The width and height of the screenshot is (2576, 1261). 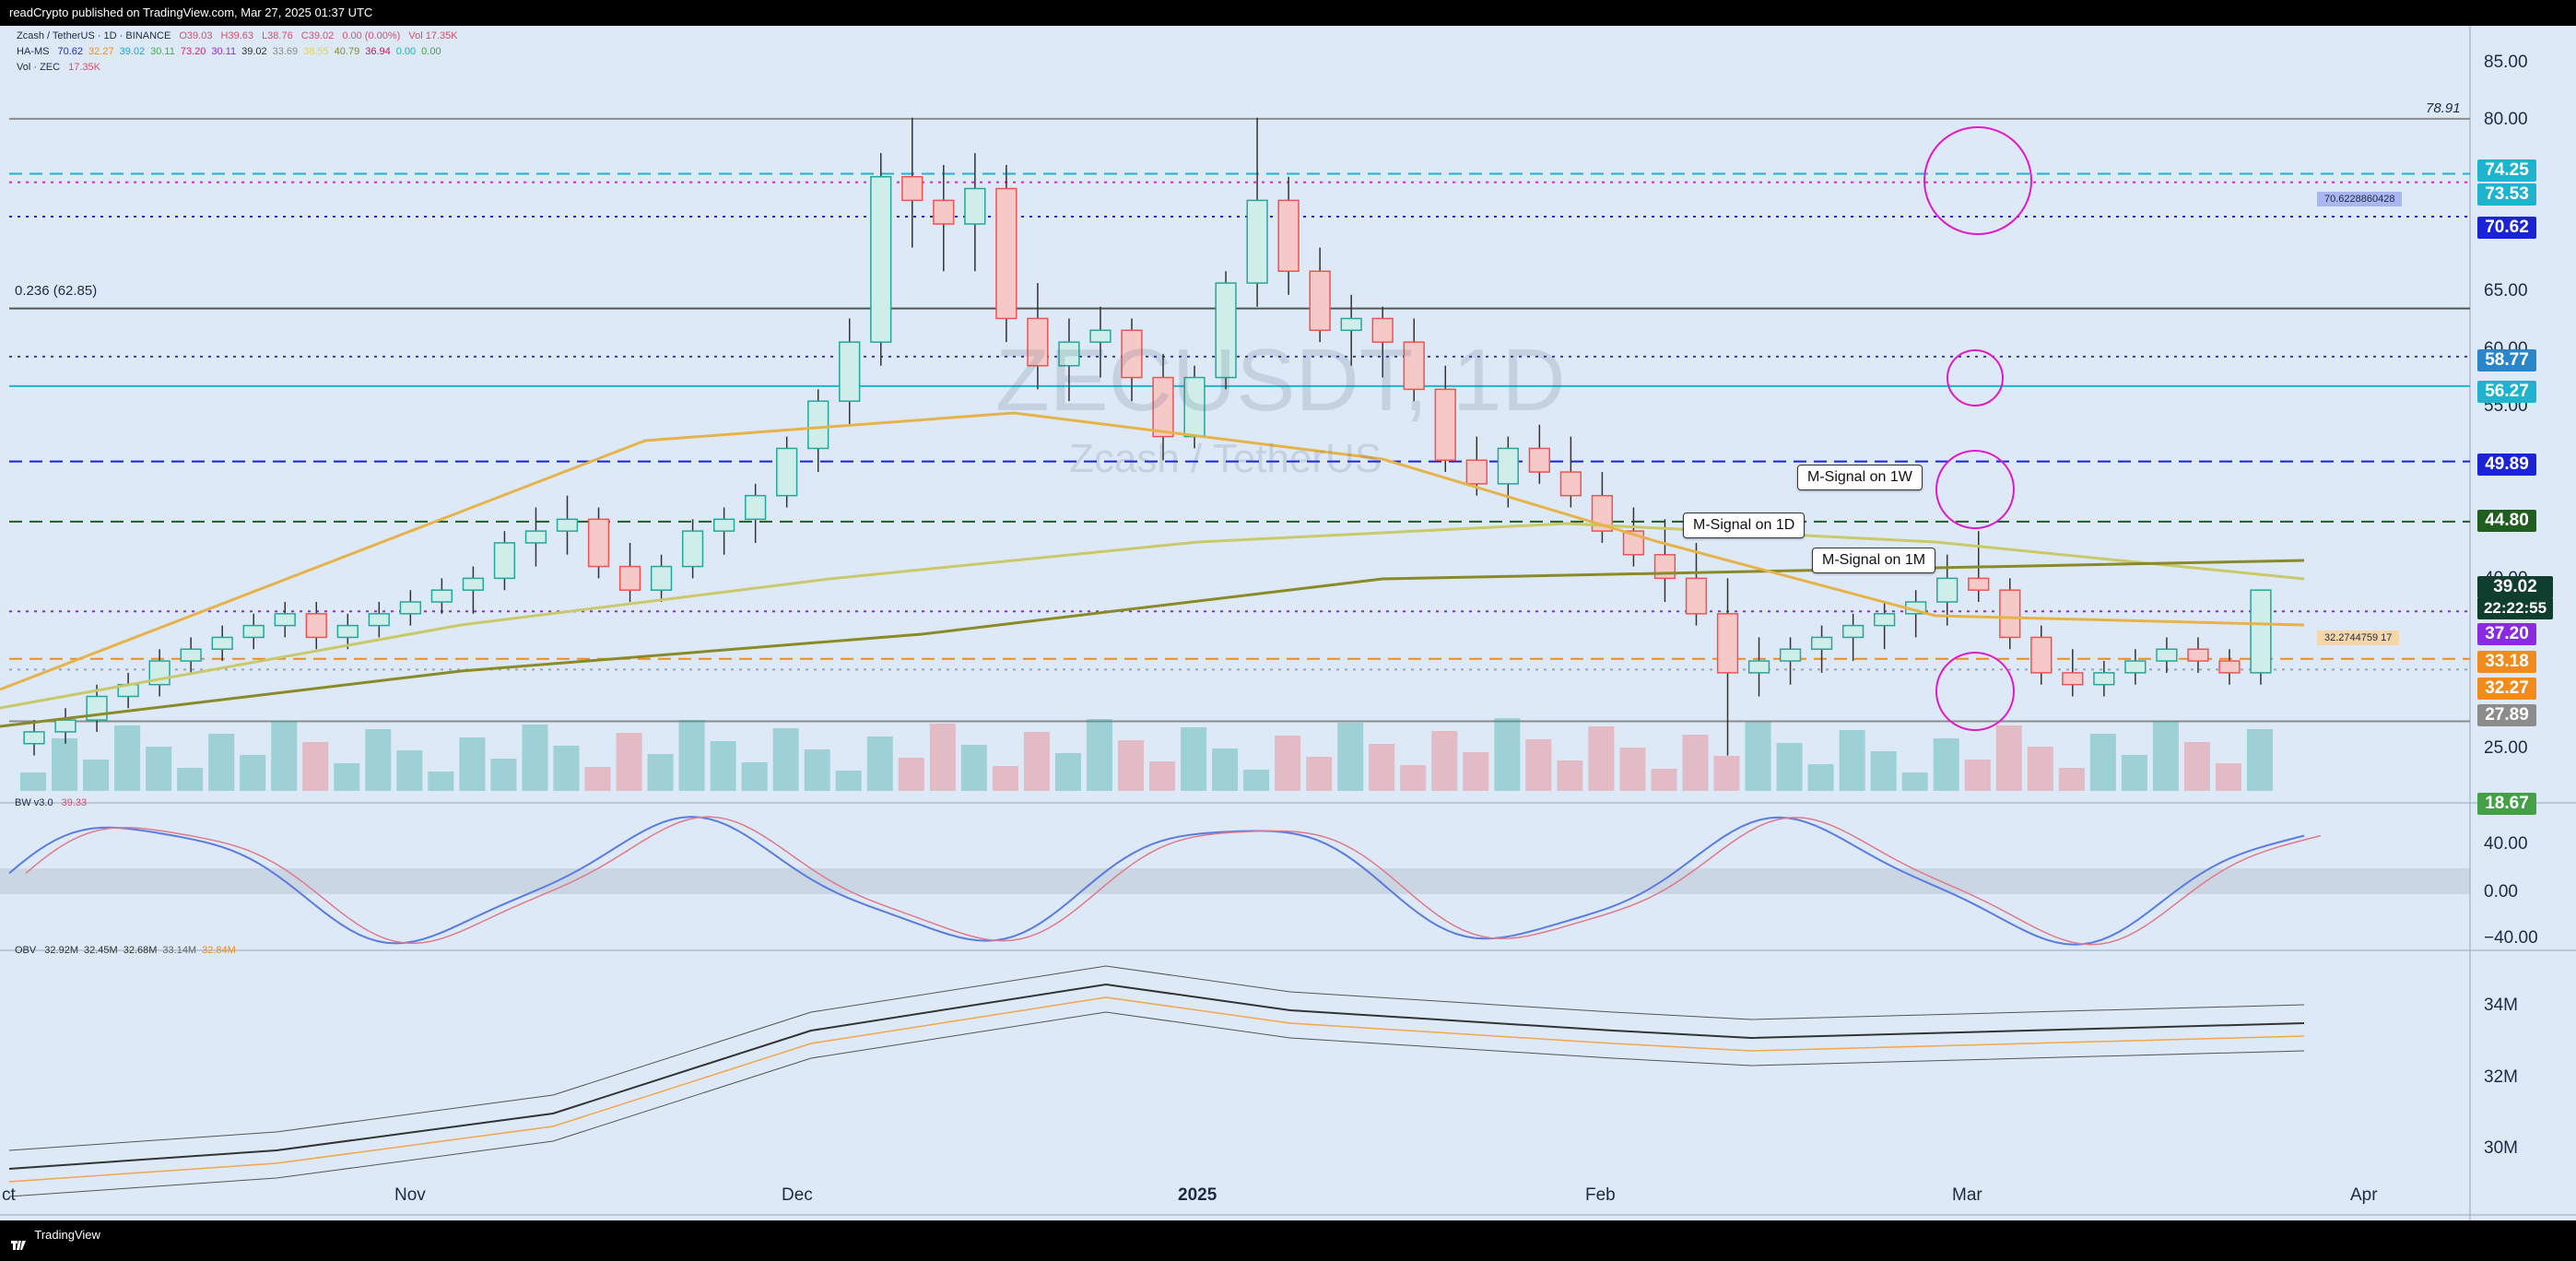 What do you see at coordinates (2506, 689) in the screenshot?
I see `price-tag: 32.27` at bounding box center [2506, 689].